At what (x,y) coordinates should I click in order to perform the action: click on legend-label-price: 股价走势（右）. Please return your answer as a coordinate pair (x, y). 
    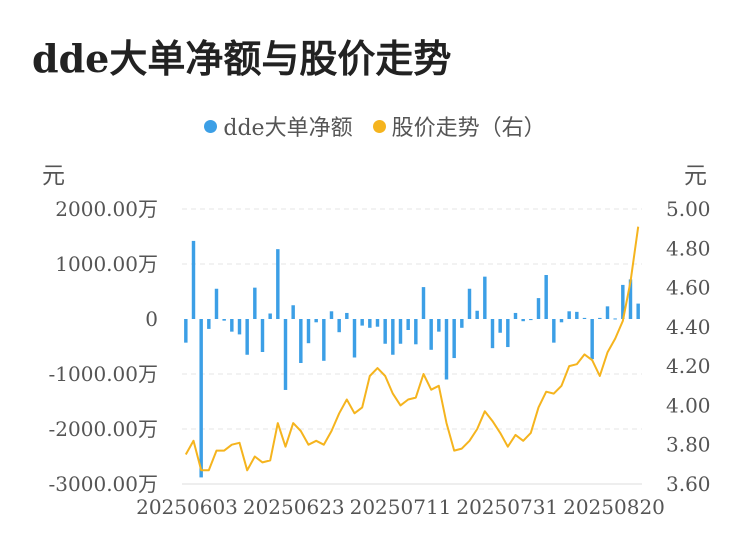
    Looking at the image, I should click on (468, 128).